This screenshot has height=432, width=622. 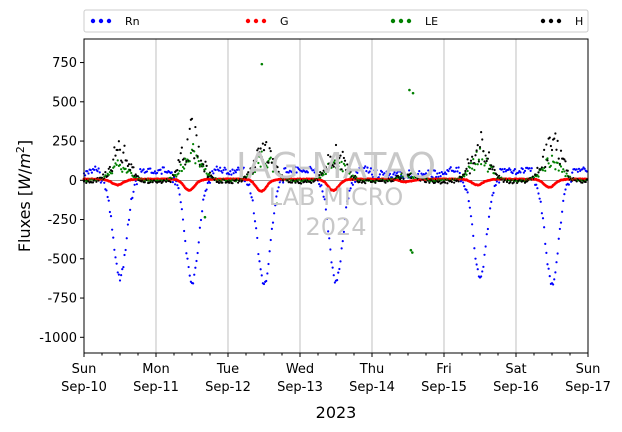 What do you see at coordinates (300, 369) in the screenshot?
I see `x-tick-day: Wed` at bounding box center [300, 369].